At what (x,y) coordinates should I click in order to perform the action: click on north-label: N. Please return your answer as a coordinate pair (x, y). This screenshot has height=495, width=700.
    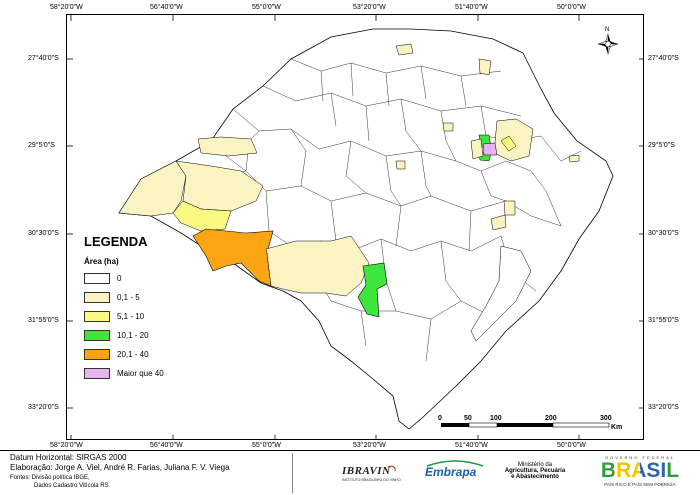
    Looking at the image, I should click on (607, 30).